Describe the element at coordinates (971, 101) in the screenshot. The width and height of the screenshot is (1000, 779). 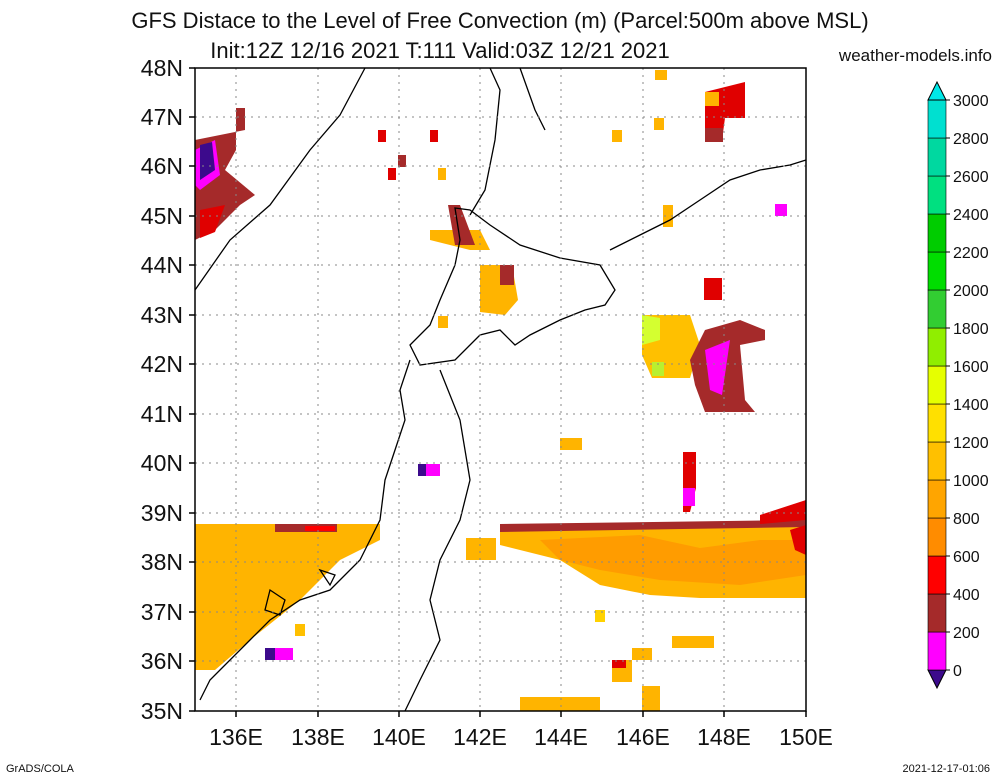
I see `colorbar-label: 3000` at that location.